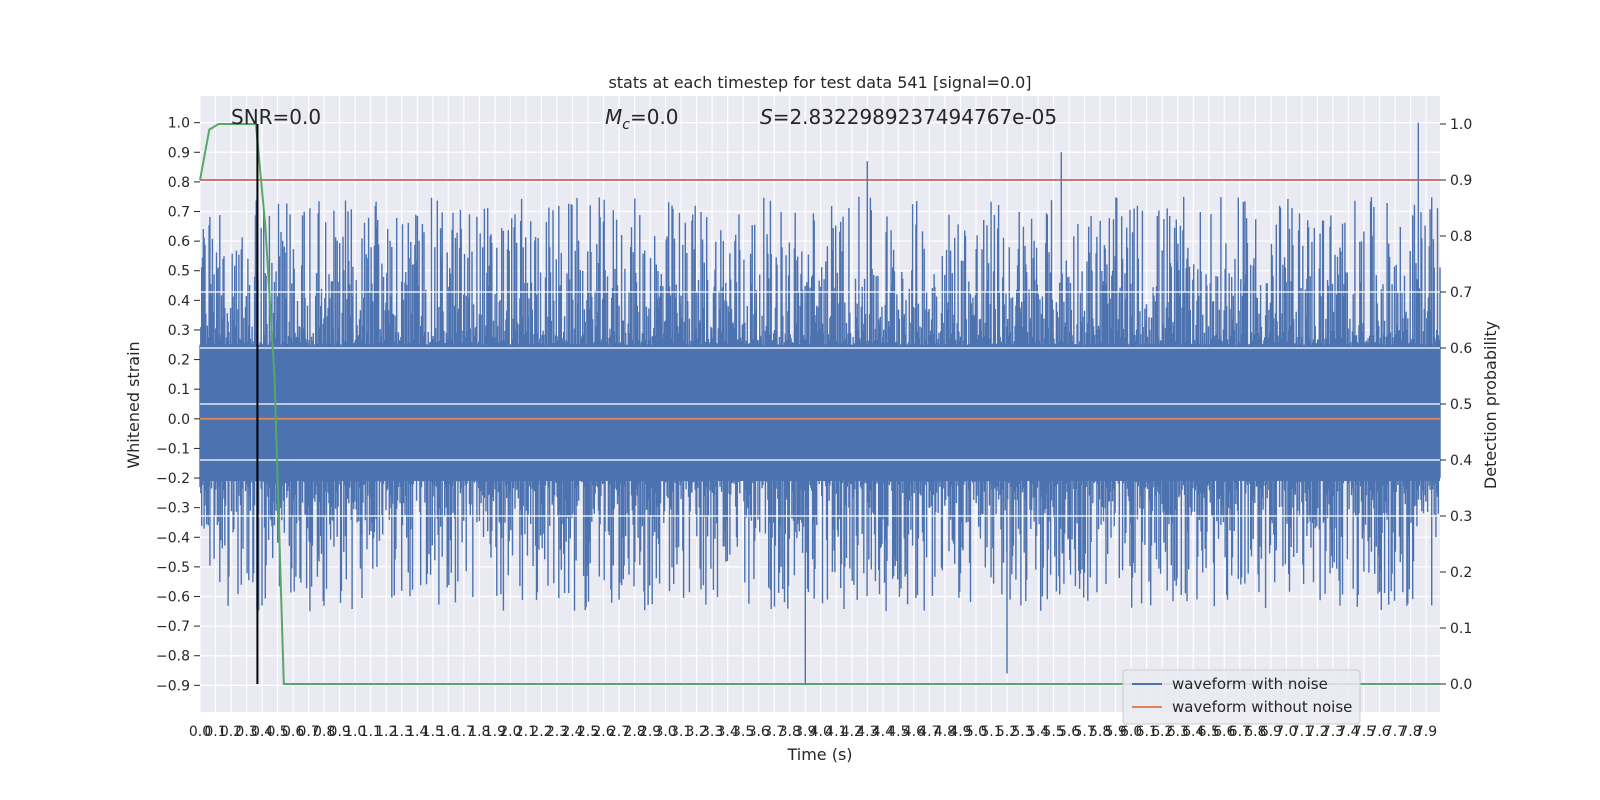 The image size is (1600, 800). I want to click on s-annotation: S=2.8322989237494767e-05, so click(908, 117).